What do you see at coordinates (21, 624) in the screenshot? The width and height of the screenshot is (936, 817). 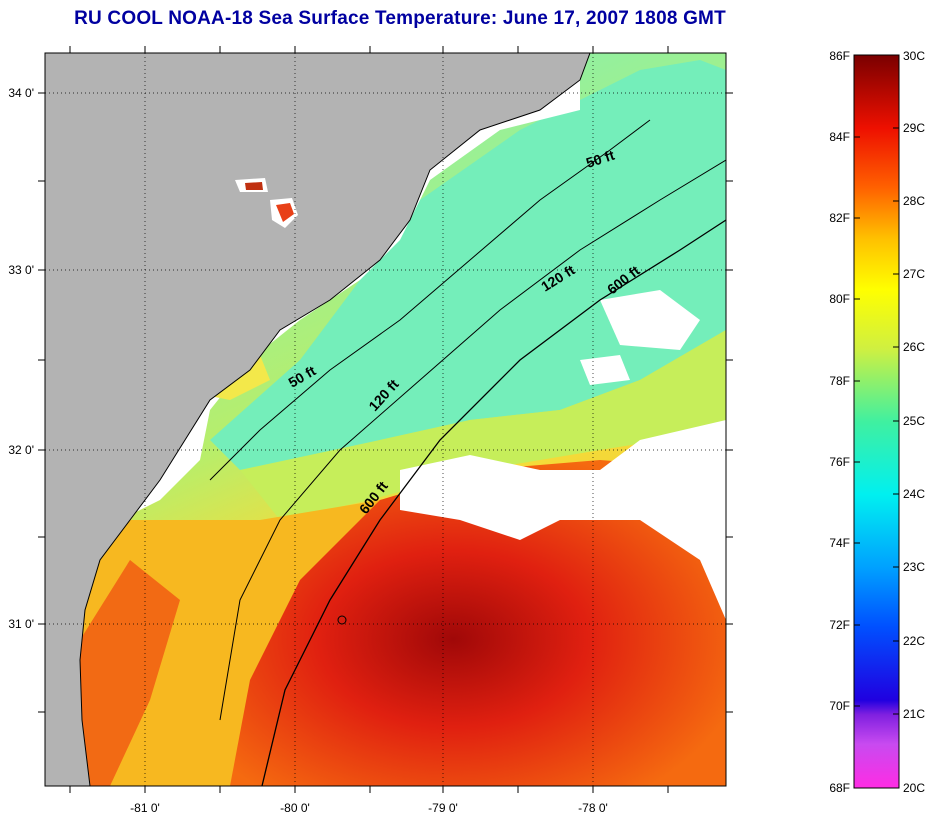 I see `lat-label: 31 0'` at bounding box center [21, 624].